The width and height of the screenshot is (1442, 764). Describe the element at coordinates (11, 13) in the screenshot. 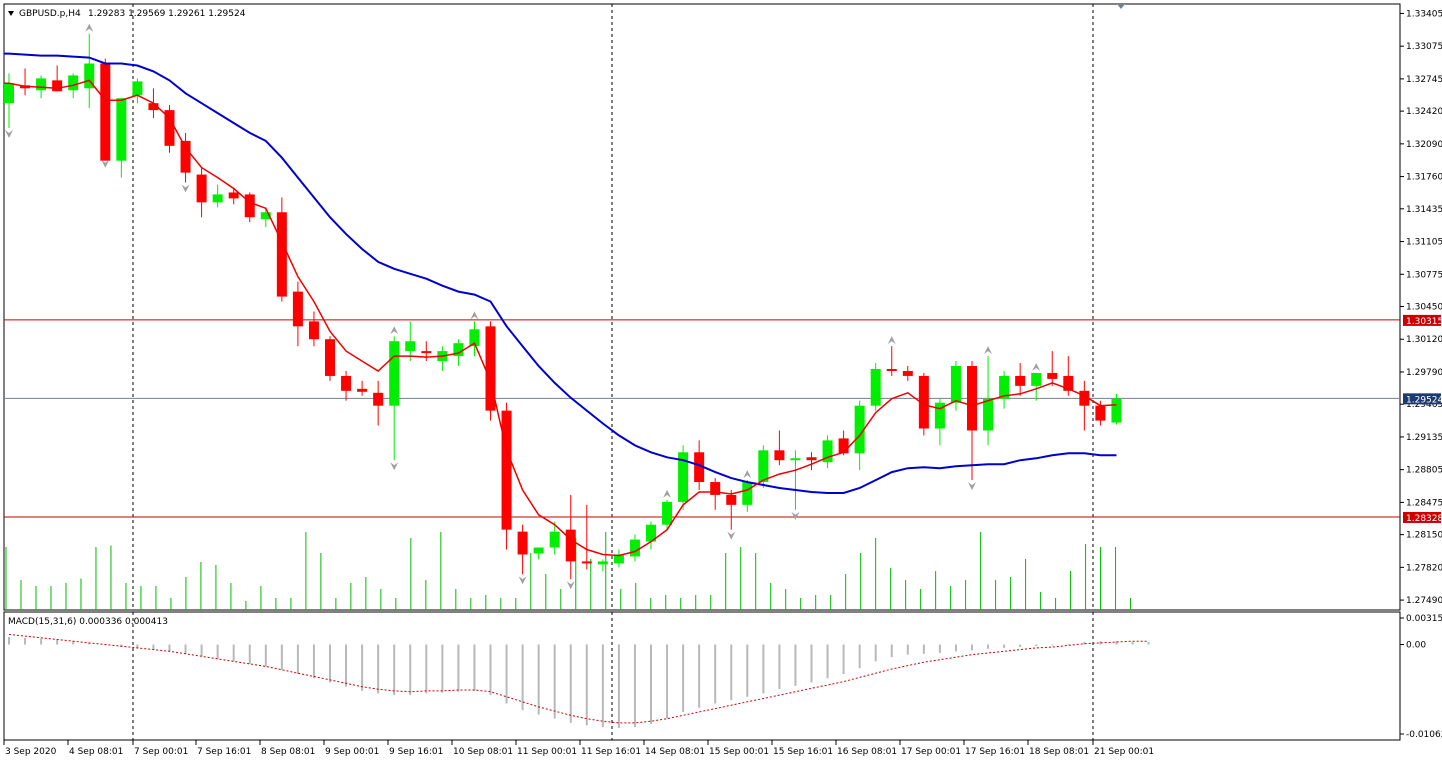

I see `chevron-down-icon` at that location.